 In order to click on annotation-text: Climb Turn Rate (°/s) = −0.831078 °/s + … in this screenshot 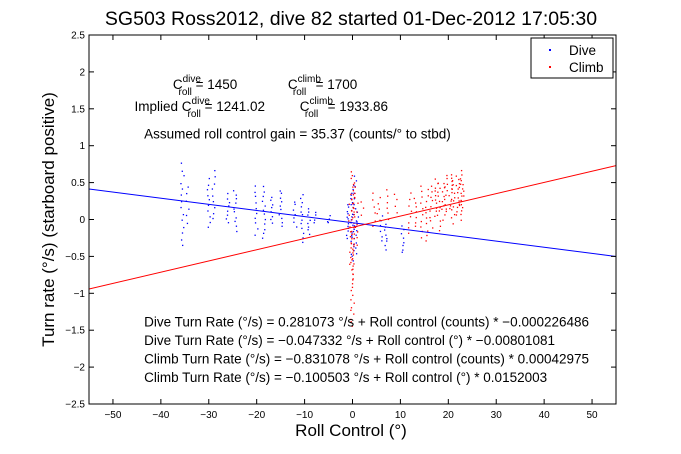, I will do `click(366, 358)`.